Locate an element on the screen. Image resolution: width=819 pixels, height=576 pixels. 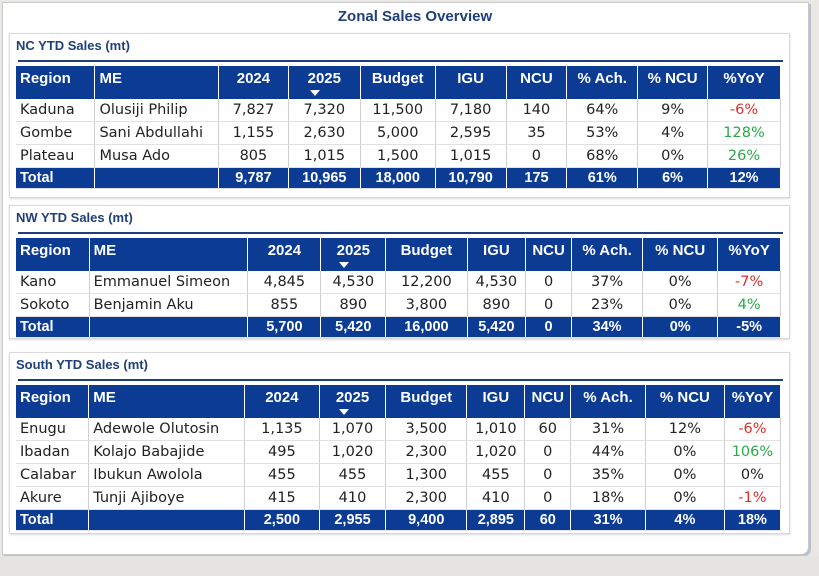
cell-2024: 7,827 is located at coordinates (253, 110).